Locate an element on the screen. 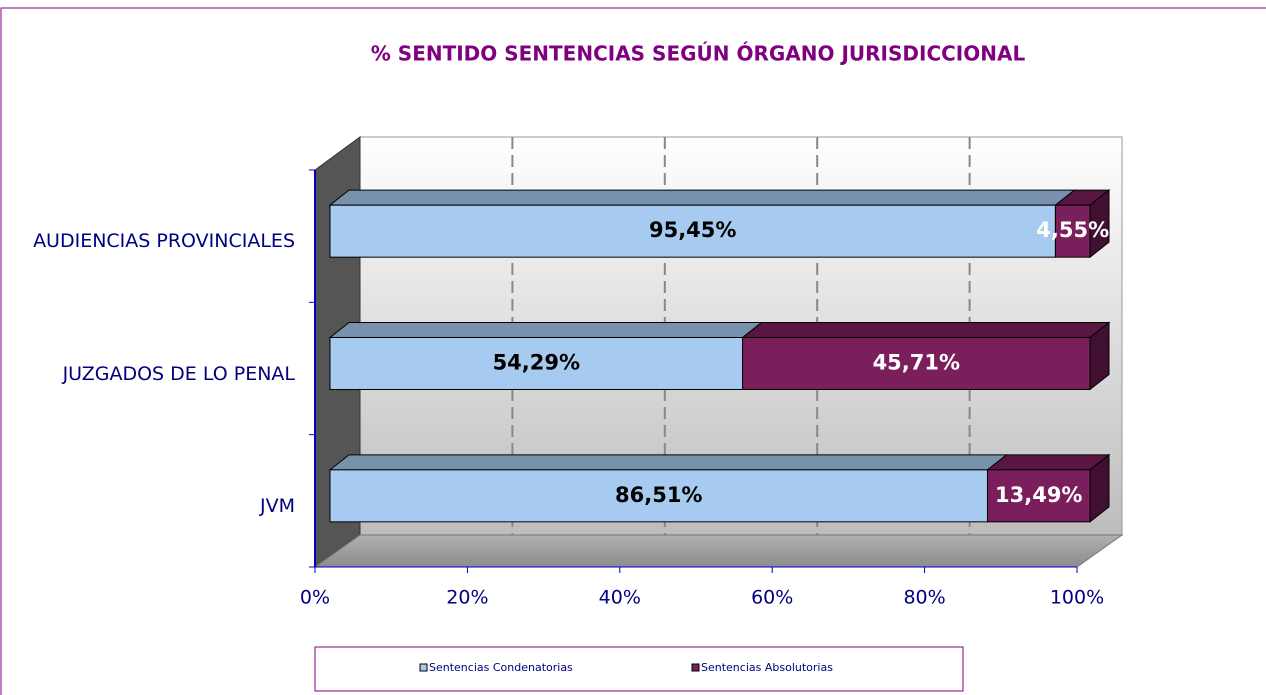  value-label: 54,29% is located at coordinates (536, 363).